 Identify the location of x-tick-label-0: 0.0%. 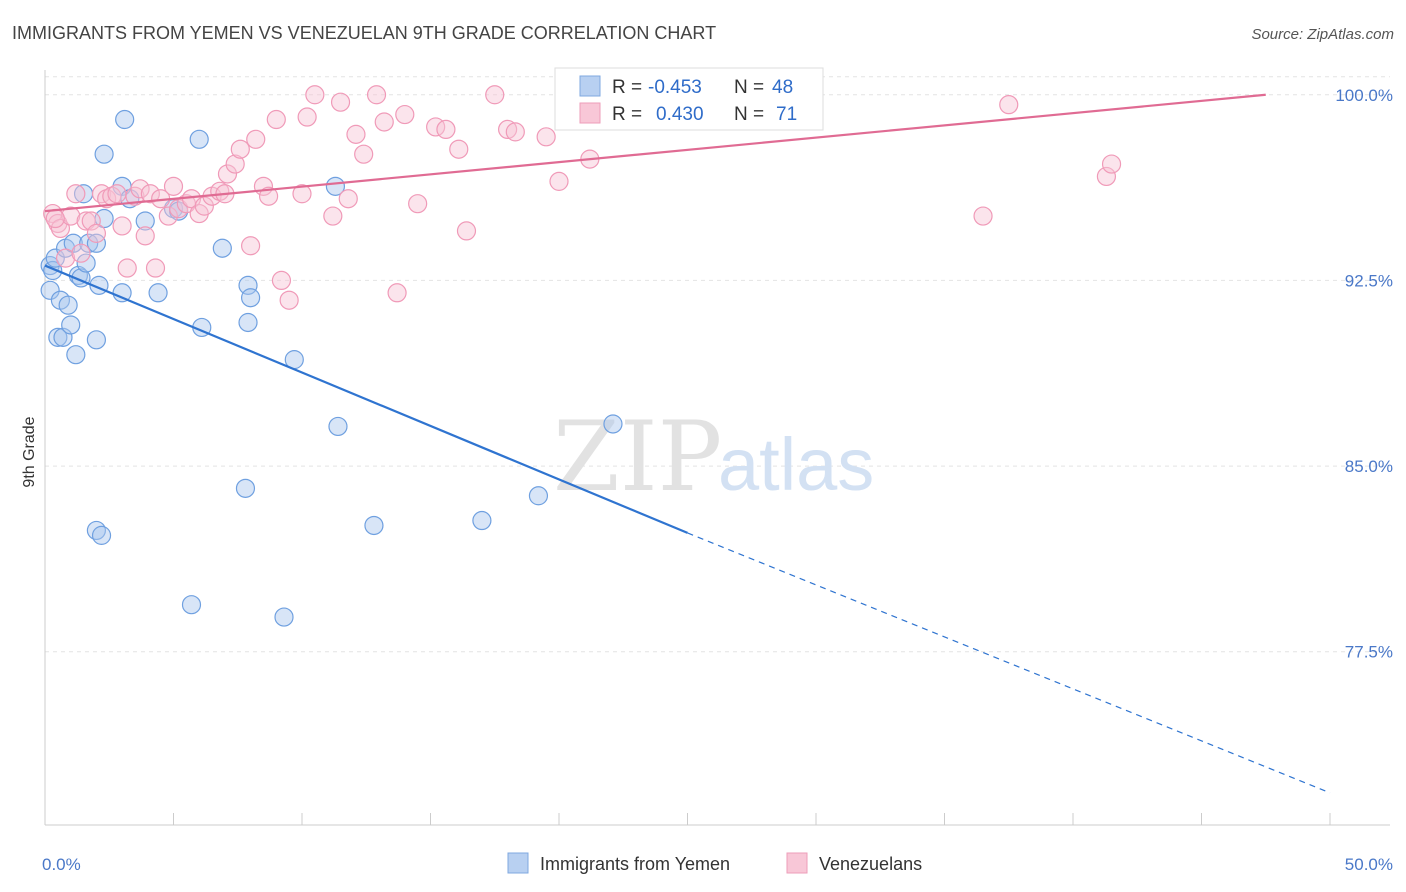
(61, 864).